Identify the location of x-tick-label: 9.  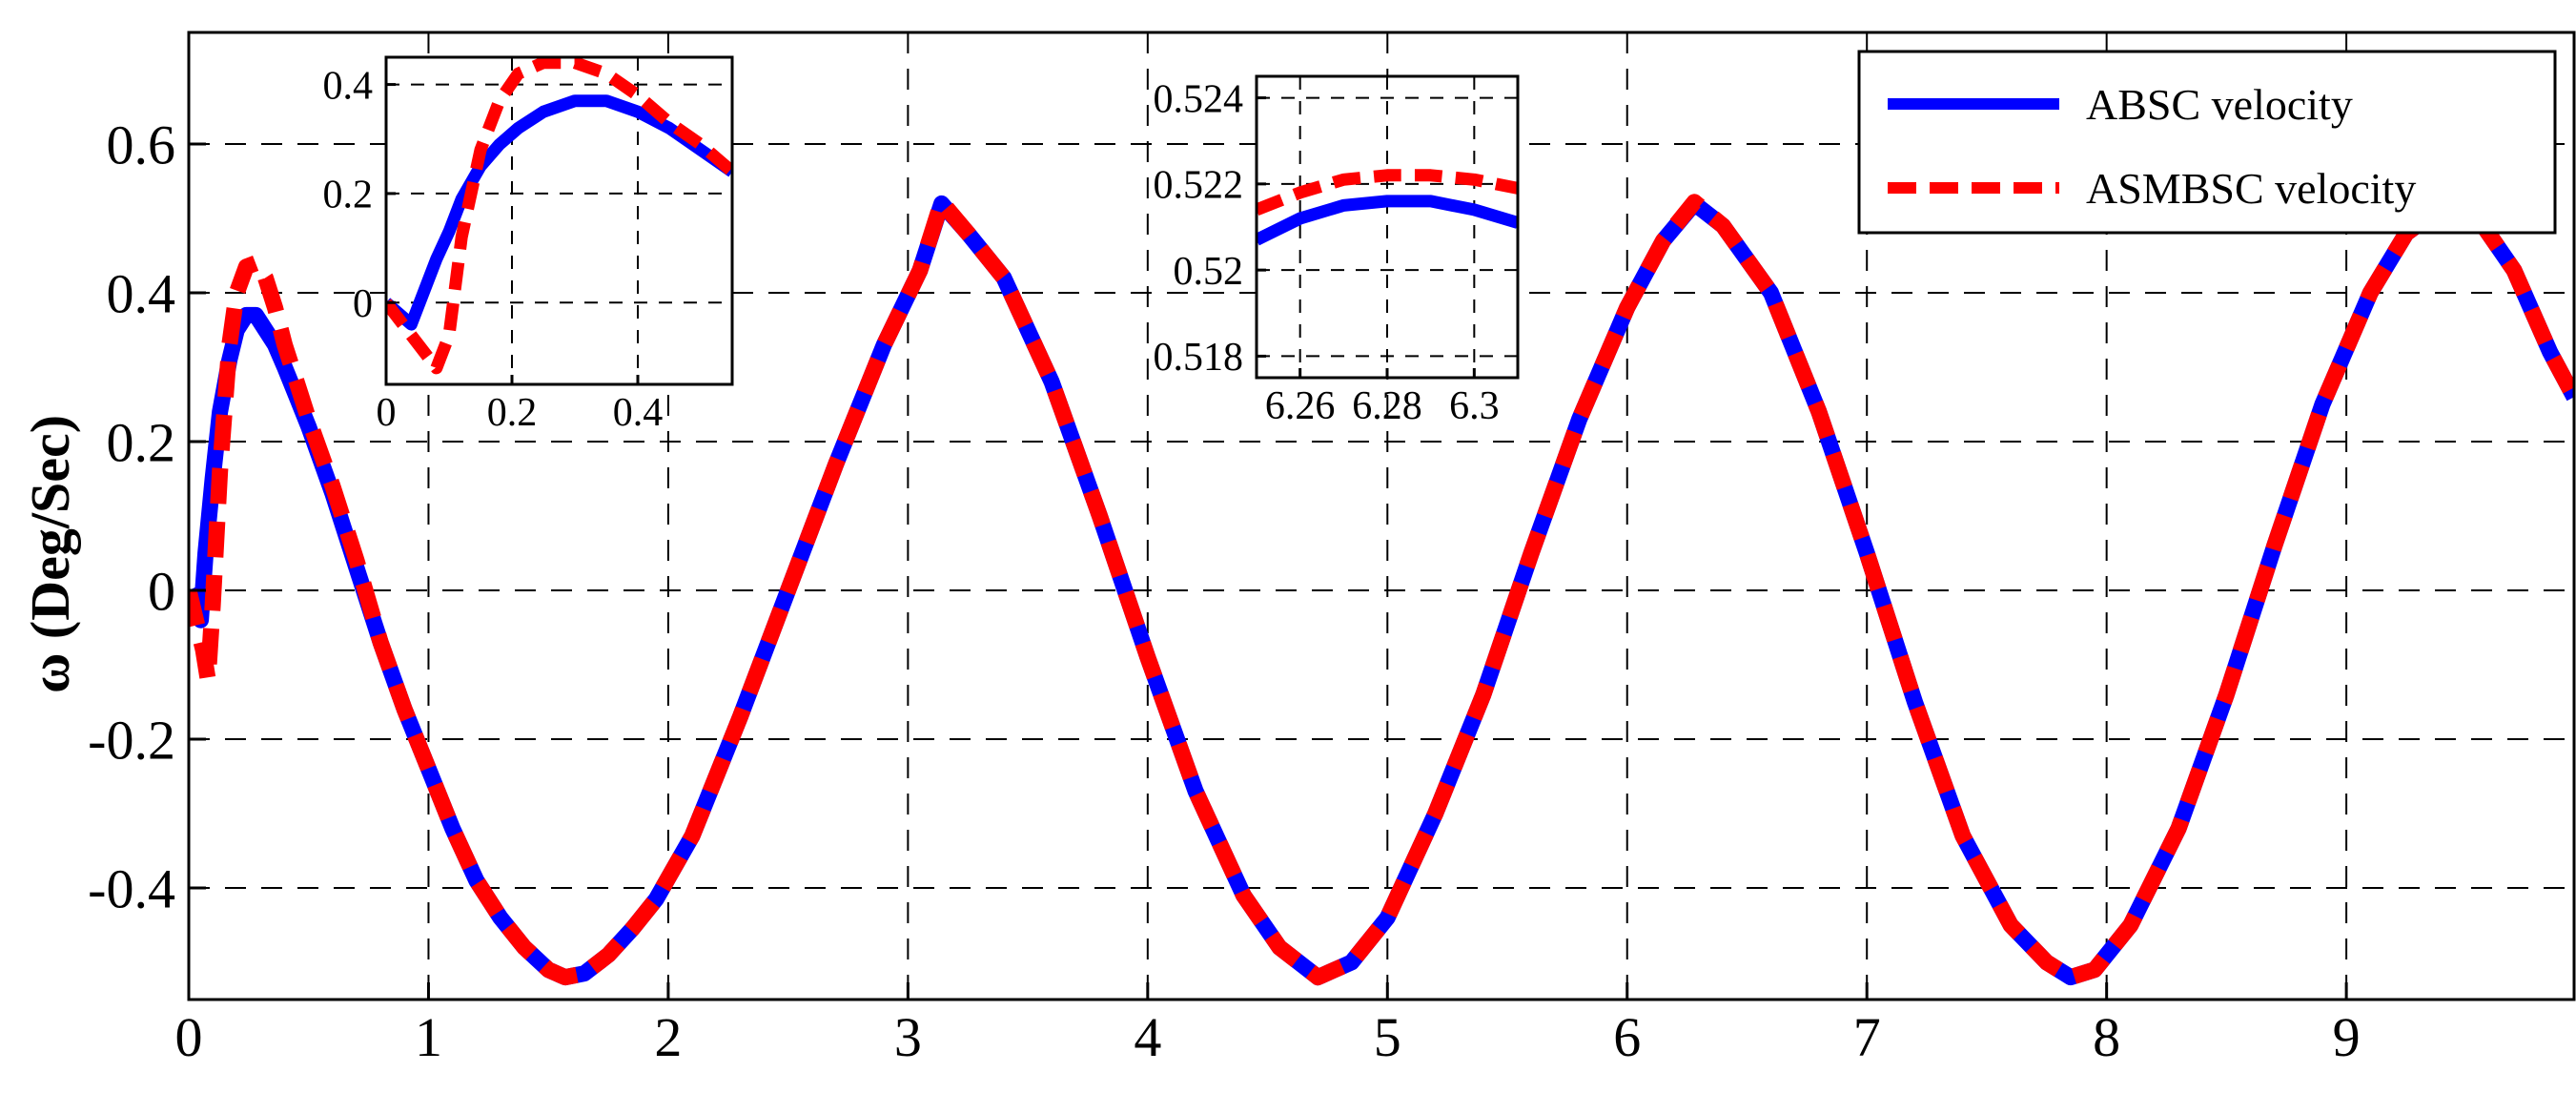
(2347, 1037).